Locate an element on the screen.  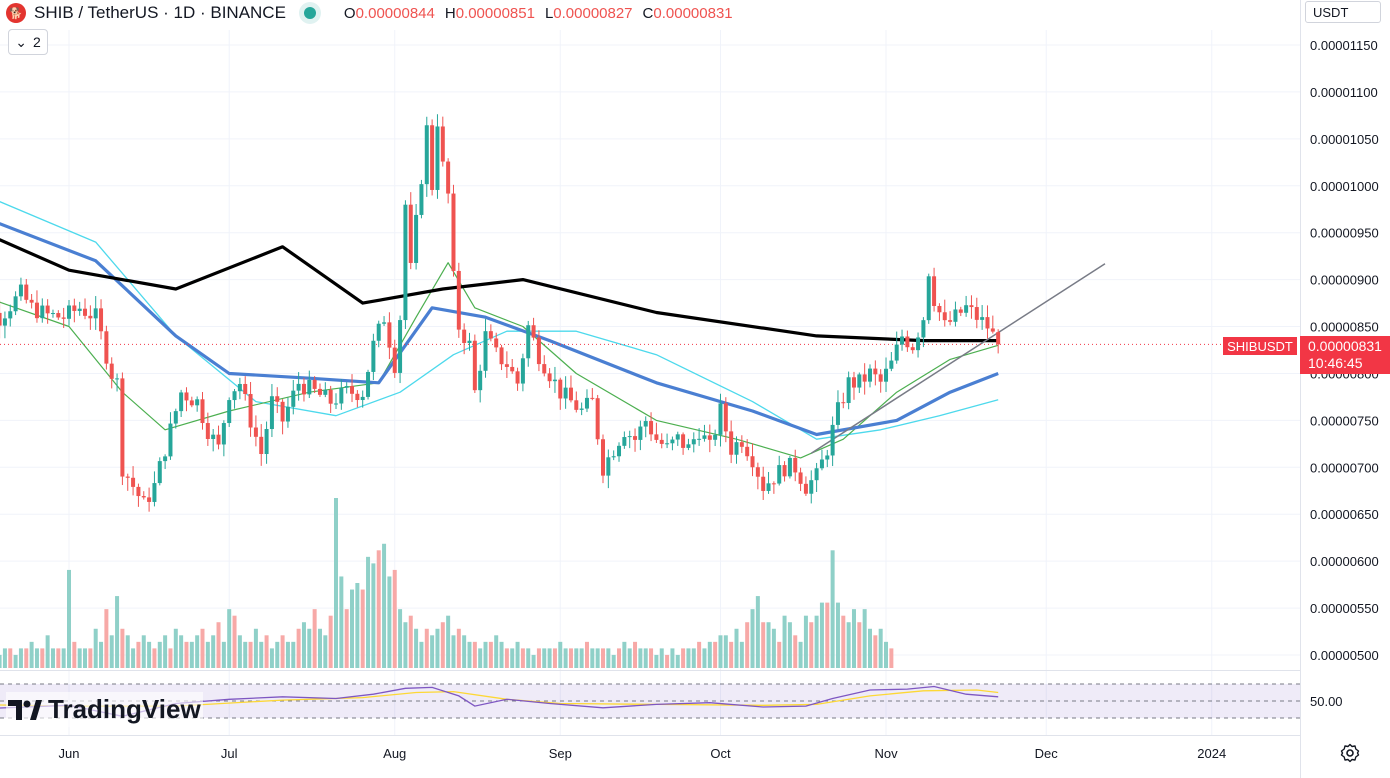
last-price-tag: 0.00000831 10:46:45 is located at coordinates (1345, 355).